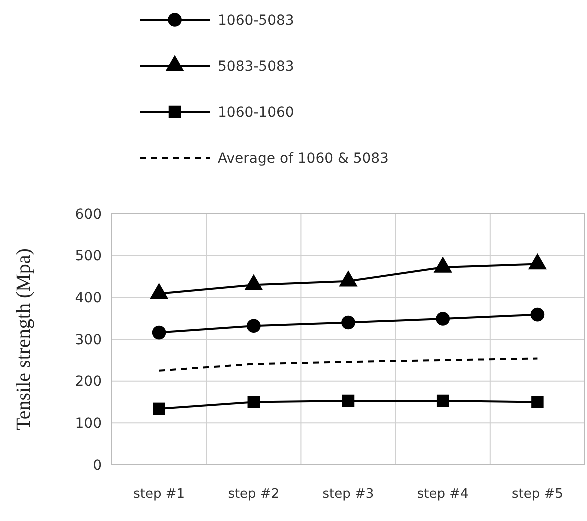 Image resolution: width=587 pixels, height=521 pixels. Describe the element at coordinates (254, 494) in the screenshot. I see `x-tick-label: step #2` at that location.